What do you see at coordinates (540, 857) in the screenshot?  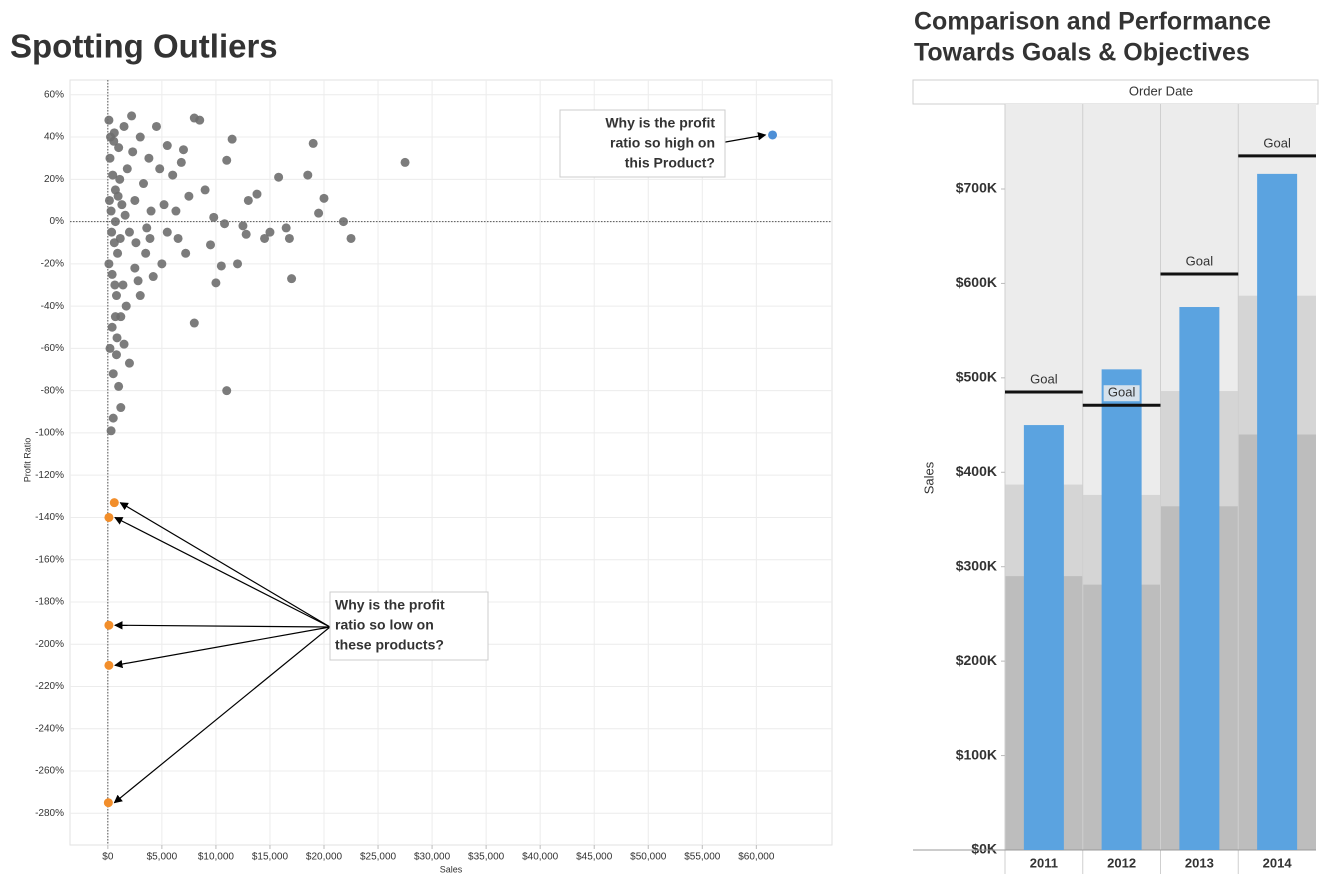 I see `x-tick-label: $40,000` at bounding box center [540, 857].